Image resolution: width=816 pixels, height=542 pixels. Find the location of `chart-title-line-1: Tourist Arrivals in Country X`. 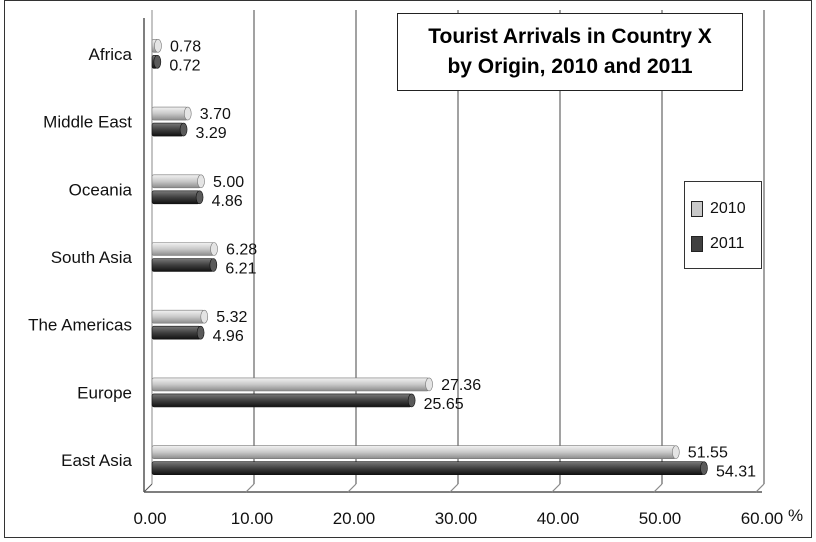

chart-title-line-1: Tourist Arrivals in Country X is located at coordinates (570, 36).